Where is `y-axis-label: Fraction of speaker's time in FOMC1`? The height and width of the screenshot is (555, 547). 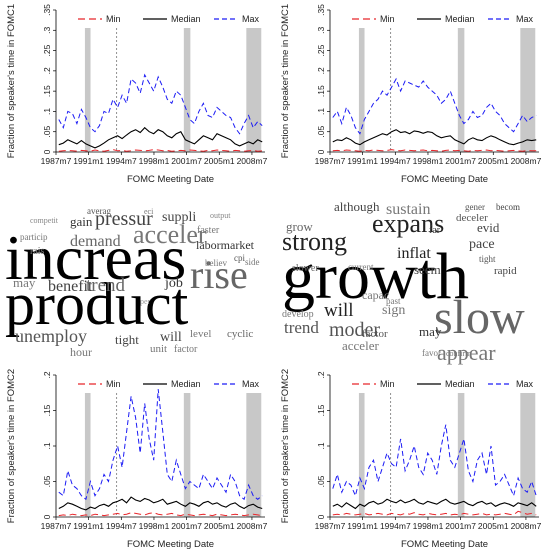 y-axis-label: Fraction of speaker's time in FOMC1 is located at coordinates (11, 81).